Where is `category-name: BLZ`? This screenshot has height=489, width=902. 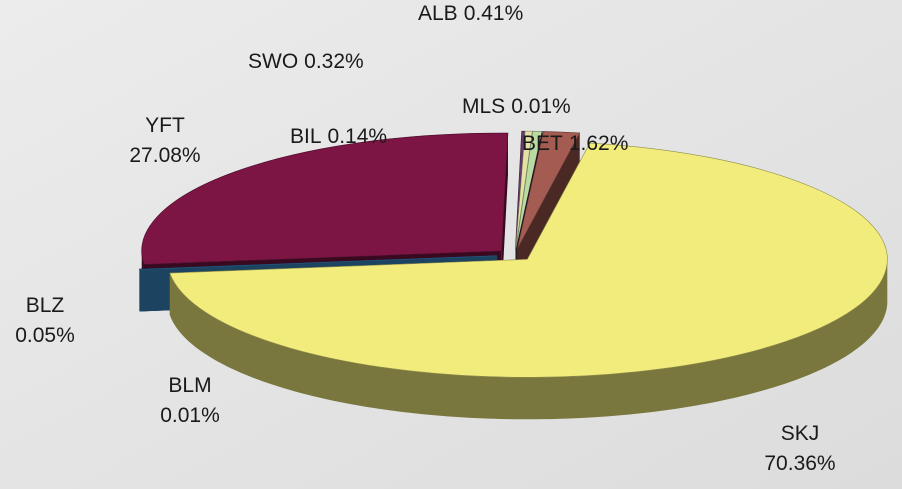
category-name: BLZ is located at coordinates (45, 305).